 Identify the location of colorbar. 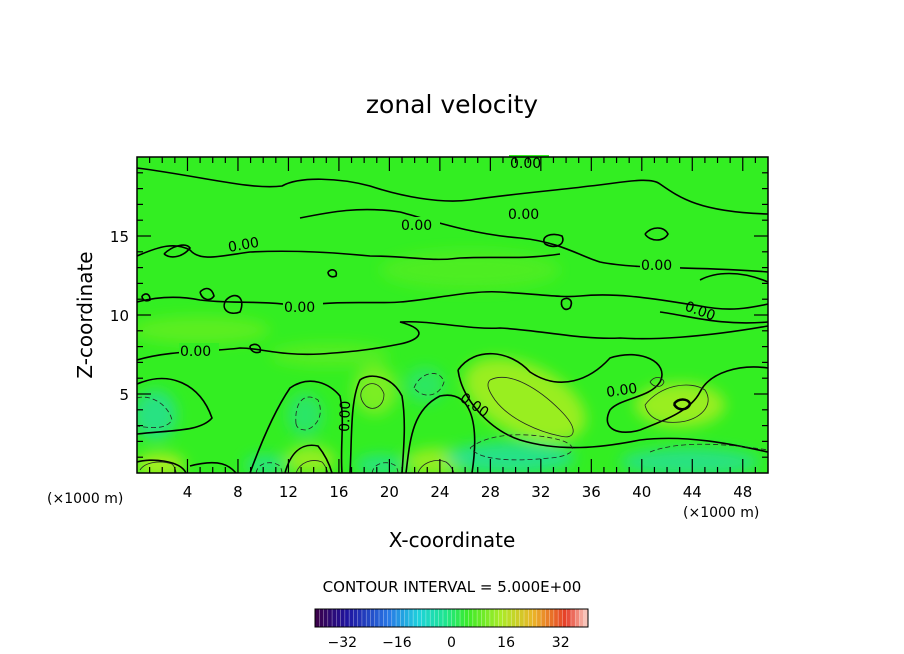
(451, 618).